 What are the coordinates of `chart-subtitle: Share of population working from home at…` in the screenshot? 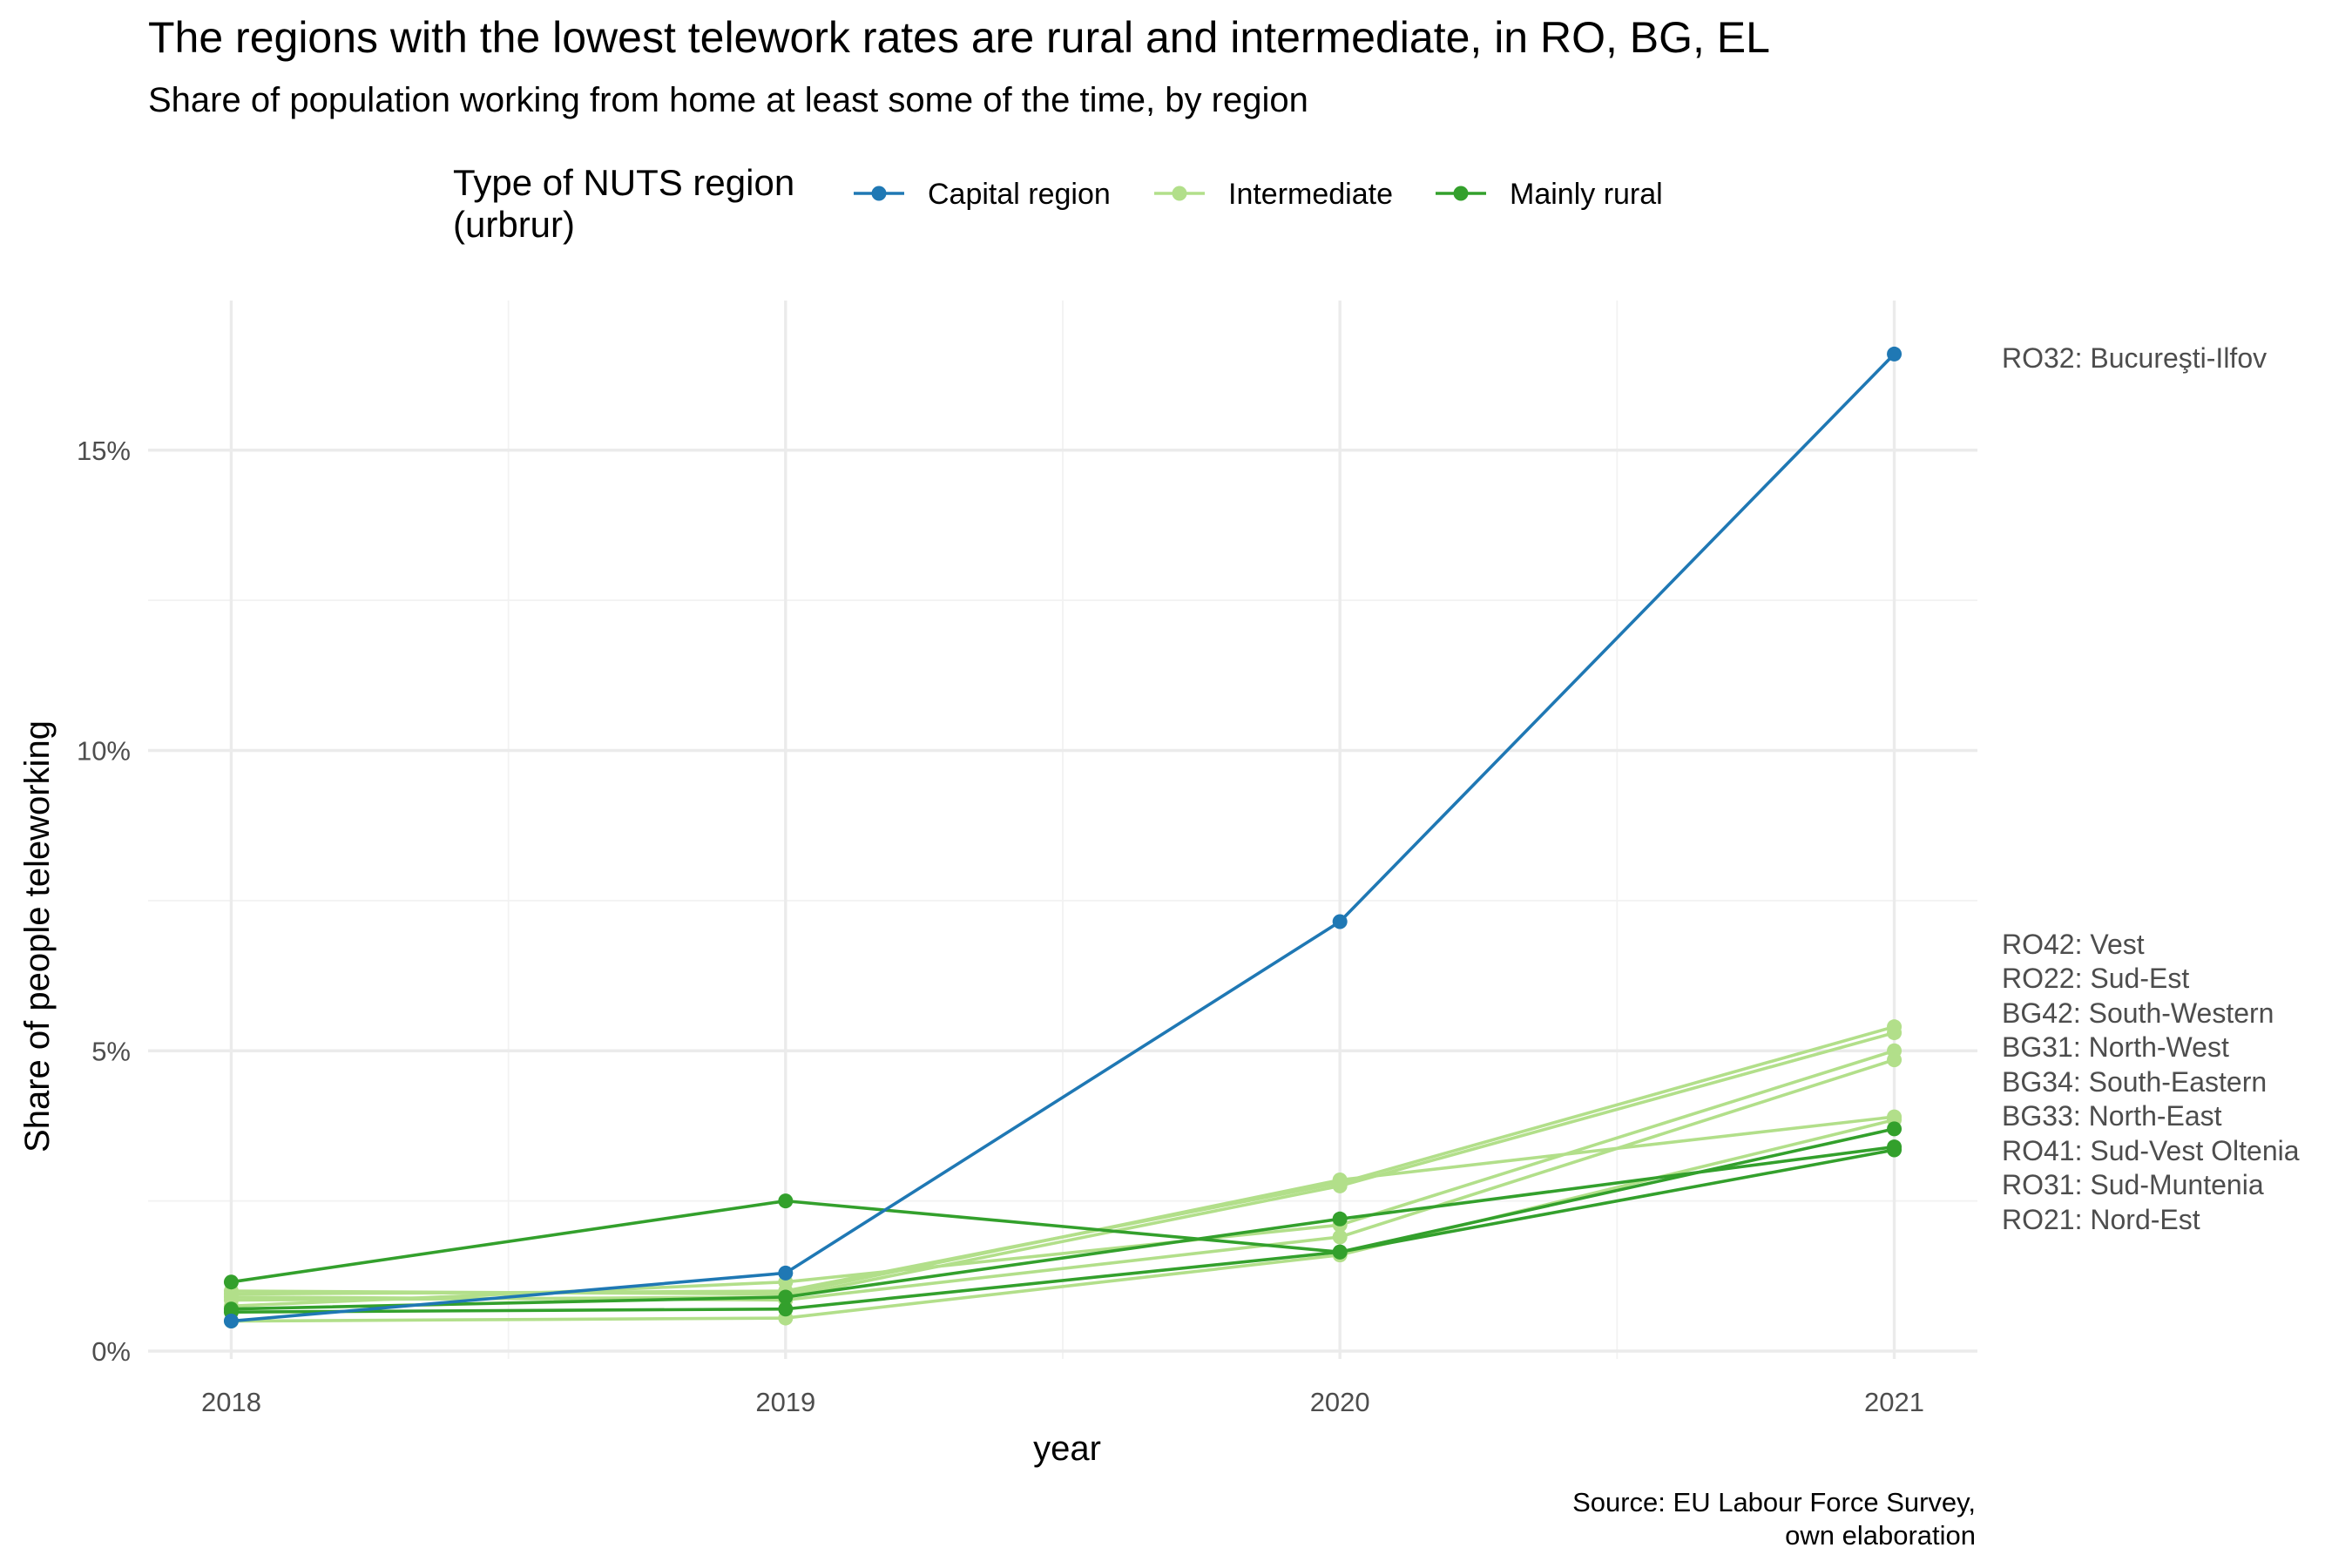 It's located at (728, 100).